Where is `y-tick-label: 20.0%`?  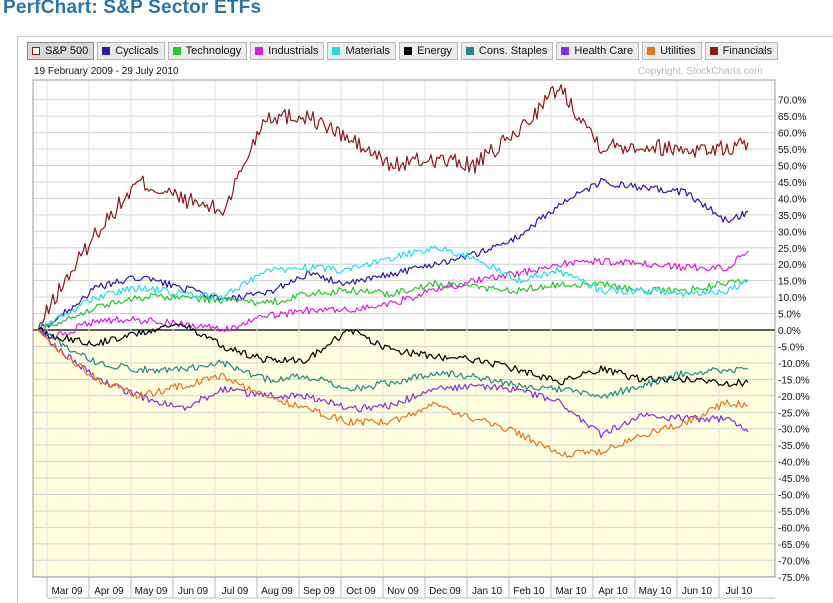
y-tick-label: 20.0% is located at coordinates (792, 265).